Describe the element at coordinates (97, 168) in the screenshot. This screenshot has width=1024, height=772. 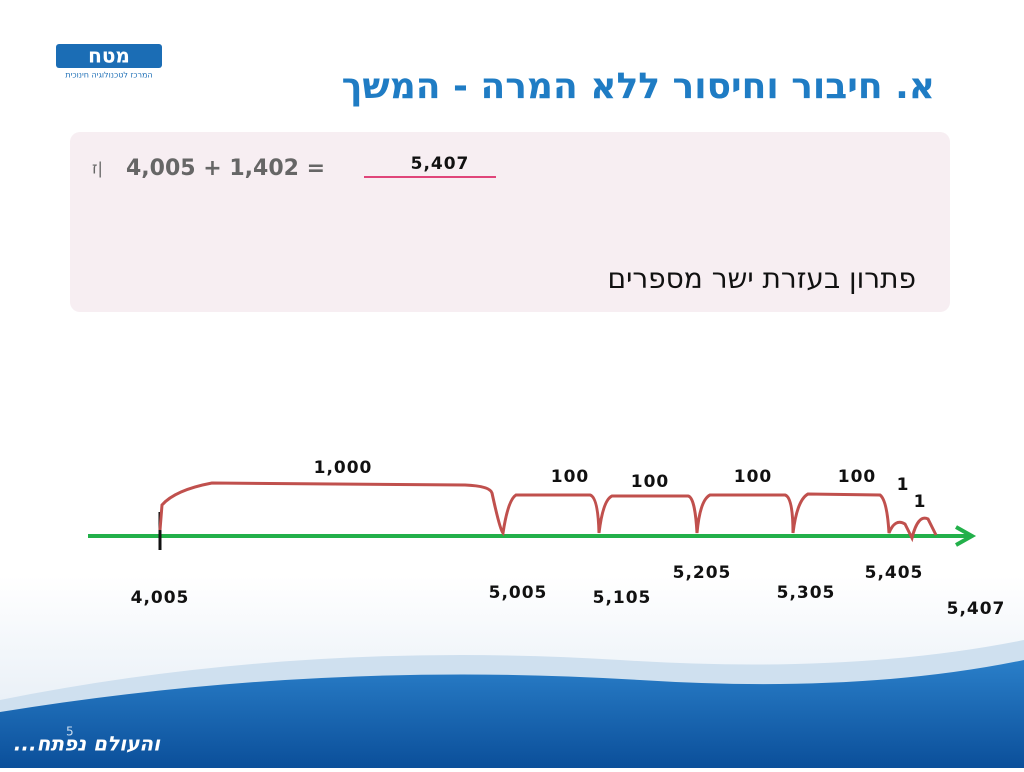
I see `exercise-marker: ז|` at that location.